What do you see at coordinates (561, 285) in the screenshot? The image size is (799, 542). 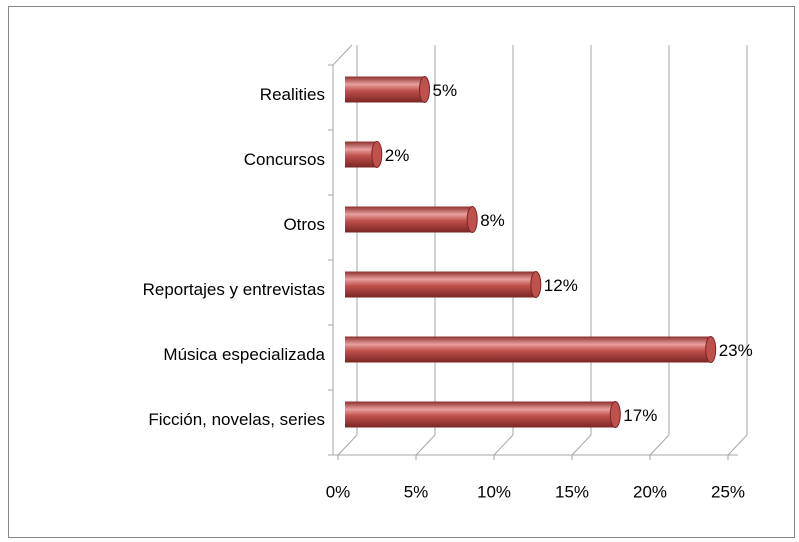 I see `data-label: 12%` at bounding box center [561, 285].